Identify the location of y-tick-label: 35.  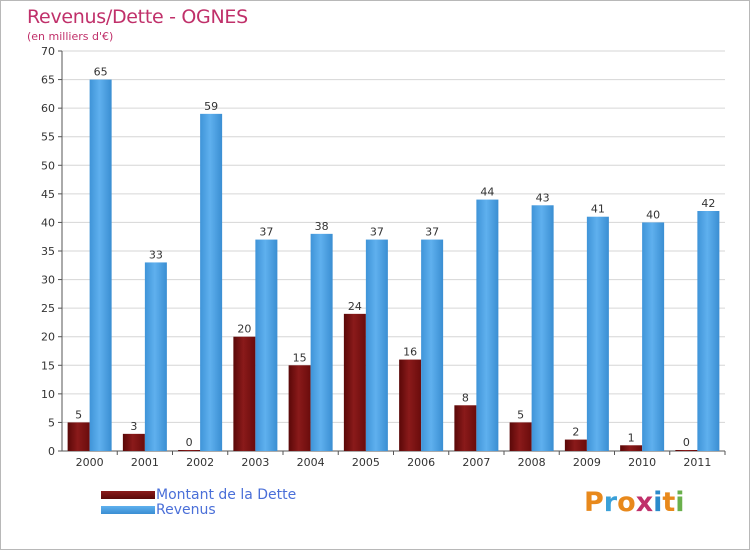
(48, 251).